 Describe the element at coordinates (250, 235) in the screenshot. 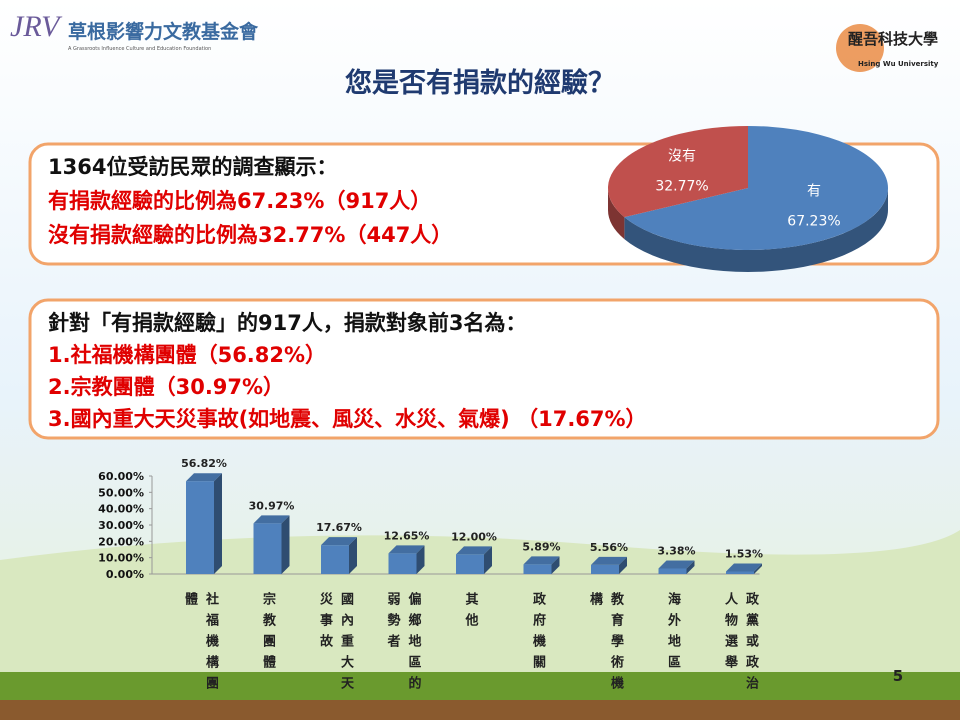

I see `box1-line: 沒有捐款經驗的比例為32.77%（447人）` at that location.